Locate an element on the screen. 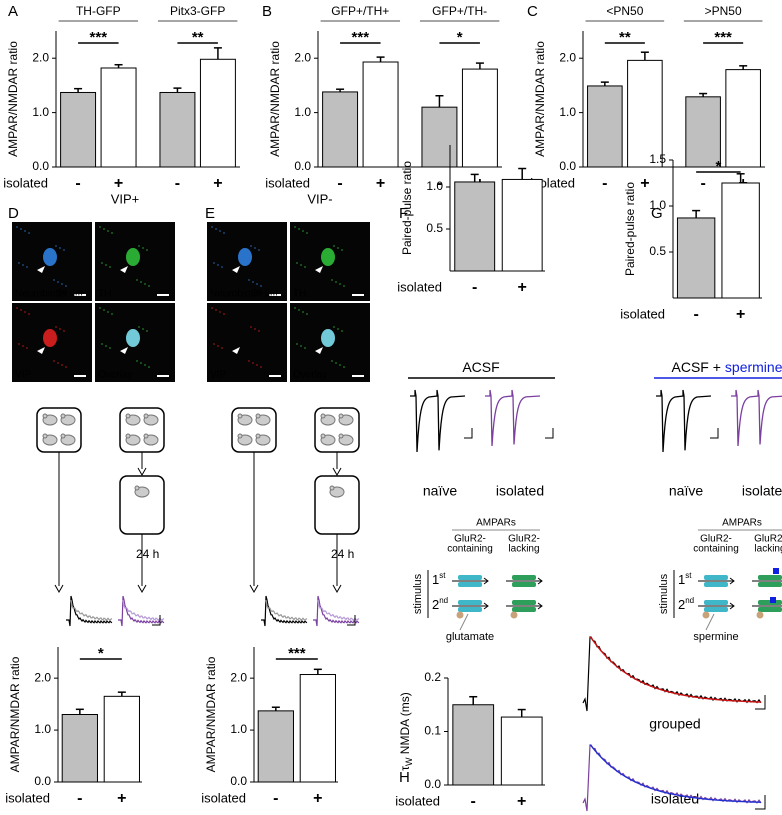 This screenshot has height=815, width=782. y-axis-label: AMPAR/NMDAR ratio is located at coordinates (13, 99).